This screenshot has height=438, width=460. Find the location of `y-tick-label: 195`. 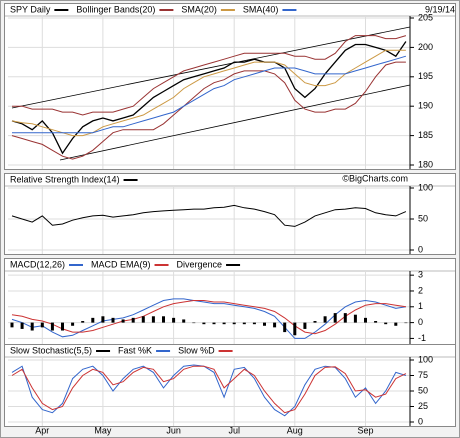

y-tick-label: 195 is located at coordinates (425, 76).